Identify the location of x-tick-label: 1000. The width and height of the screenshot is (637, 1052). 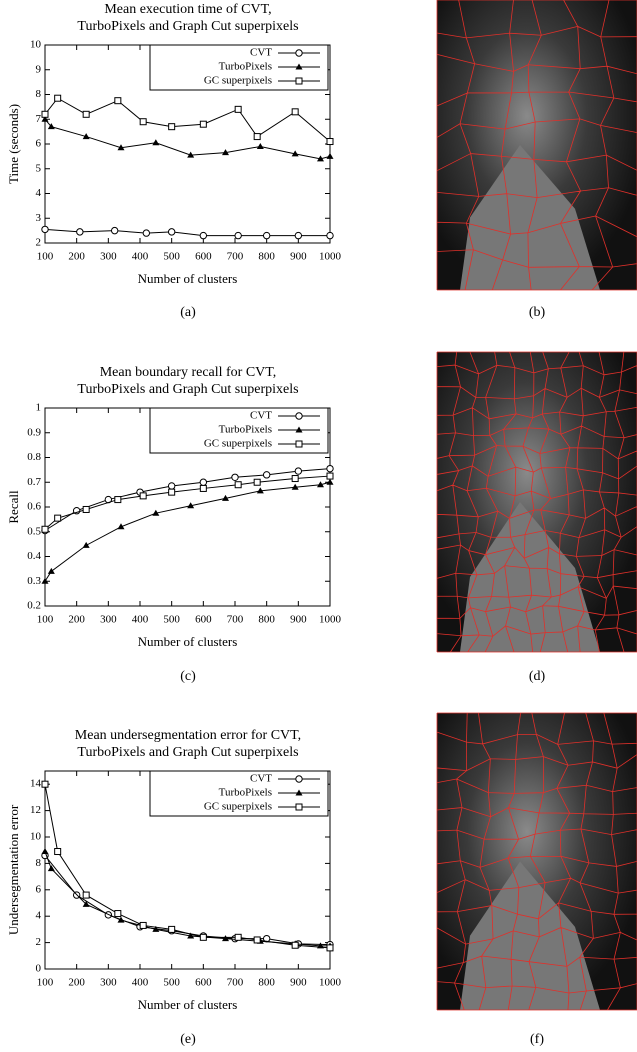
(330, 983).